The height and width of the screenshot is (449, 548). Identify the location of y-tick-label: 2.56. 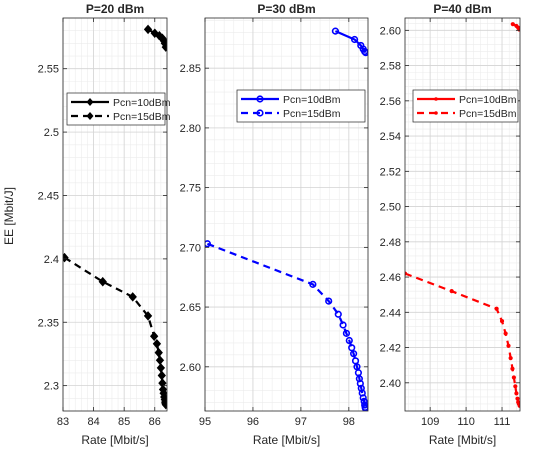
(390, 102).